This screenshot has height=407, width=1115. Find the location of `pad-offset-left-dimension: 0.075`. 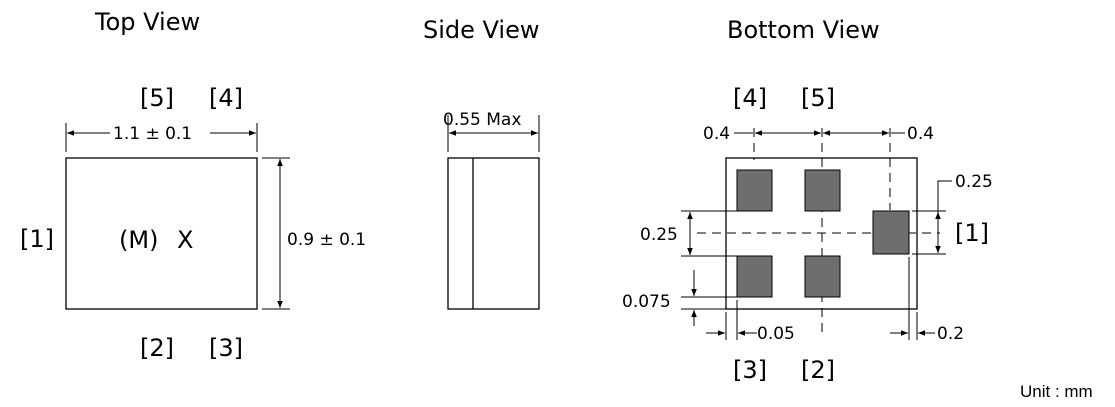

pad-offset-left-dimension: 0.075 is located at coordinates (646, 302).